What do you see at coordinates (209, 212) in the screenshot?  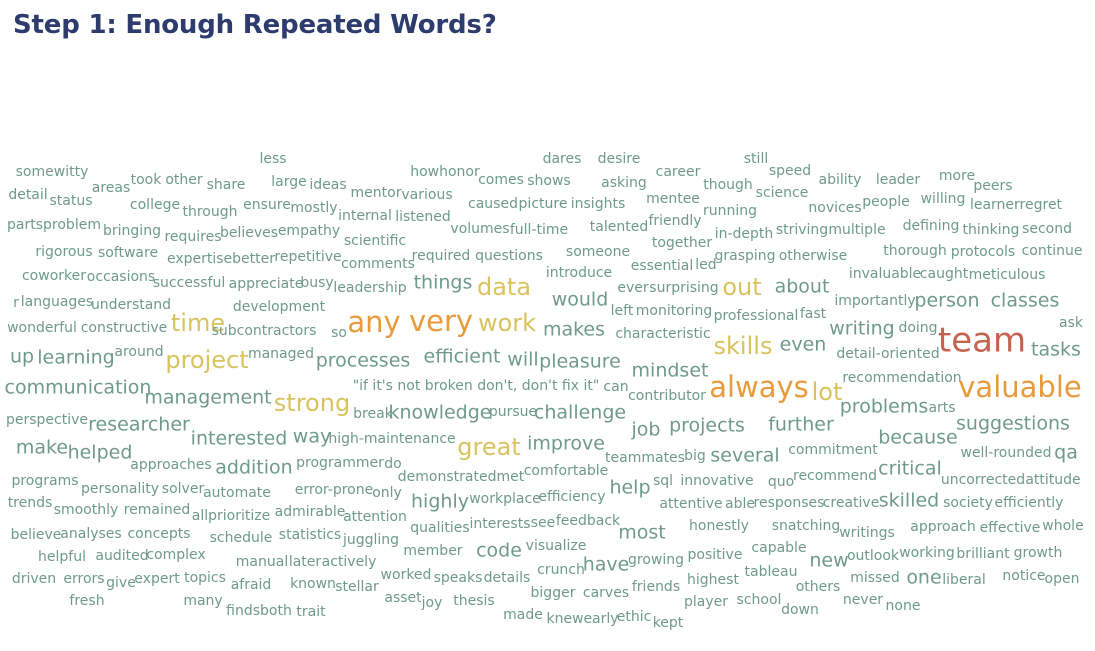 I see `word: through` at bounding box center [209, 212].